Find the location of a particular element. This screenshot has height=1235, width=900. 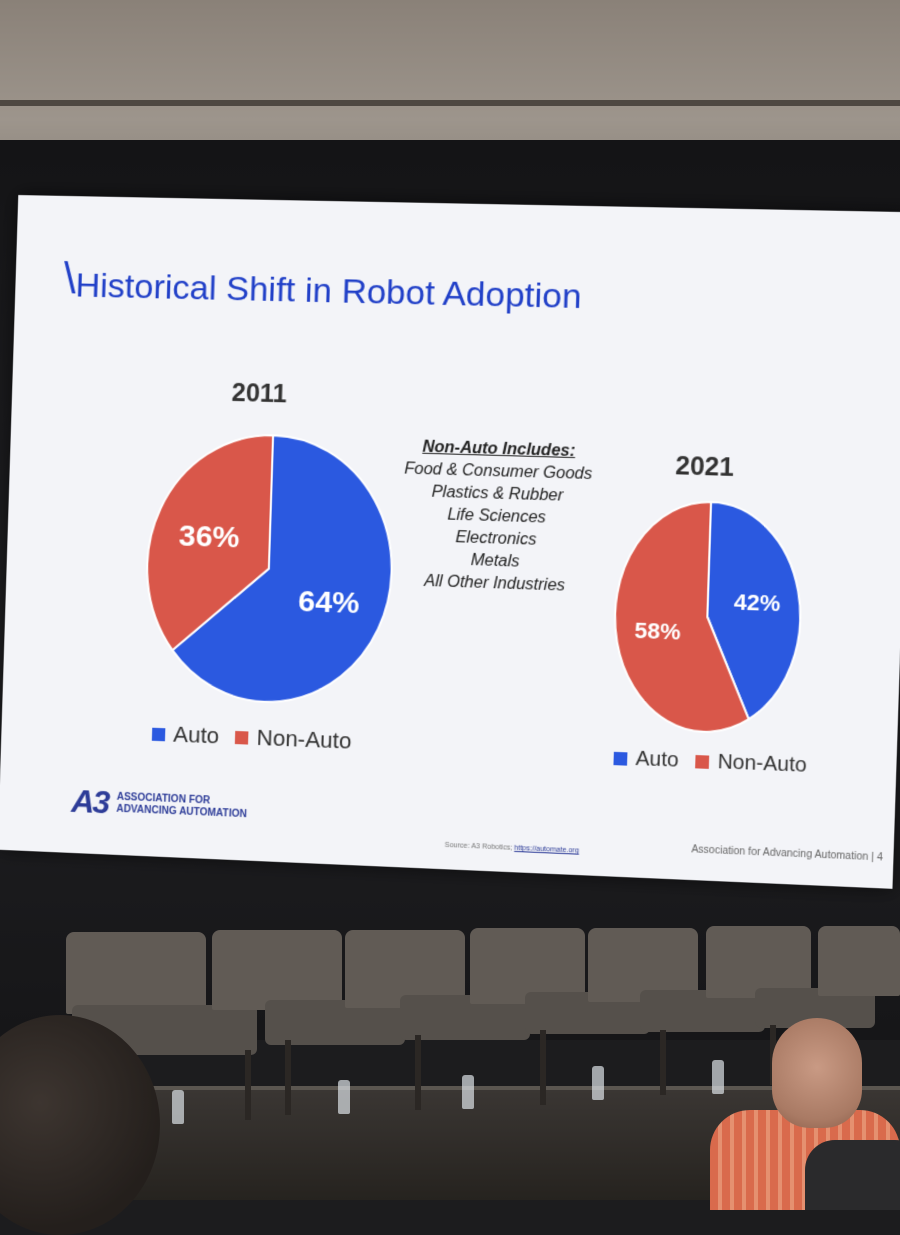

pie-chart-2021: 42% 58% is located at coordinates (710, 622).